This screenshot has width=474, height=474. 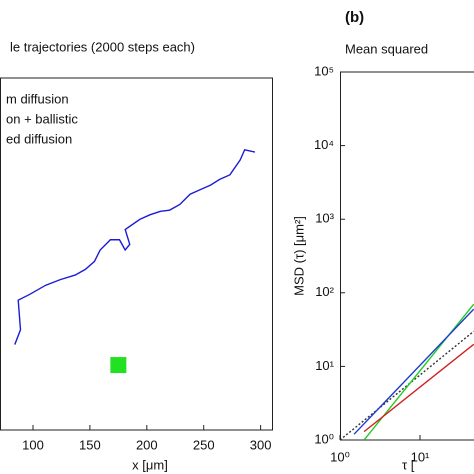 What do you see at coordinates (324, 70) in the screenshot?
I see `y-tick-label: 10⁵` at bounding box center [324, 70].